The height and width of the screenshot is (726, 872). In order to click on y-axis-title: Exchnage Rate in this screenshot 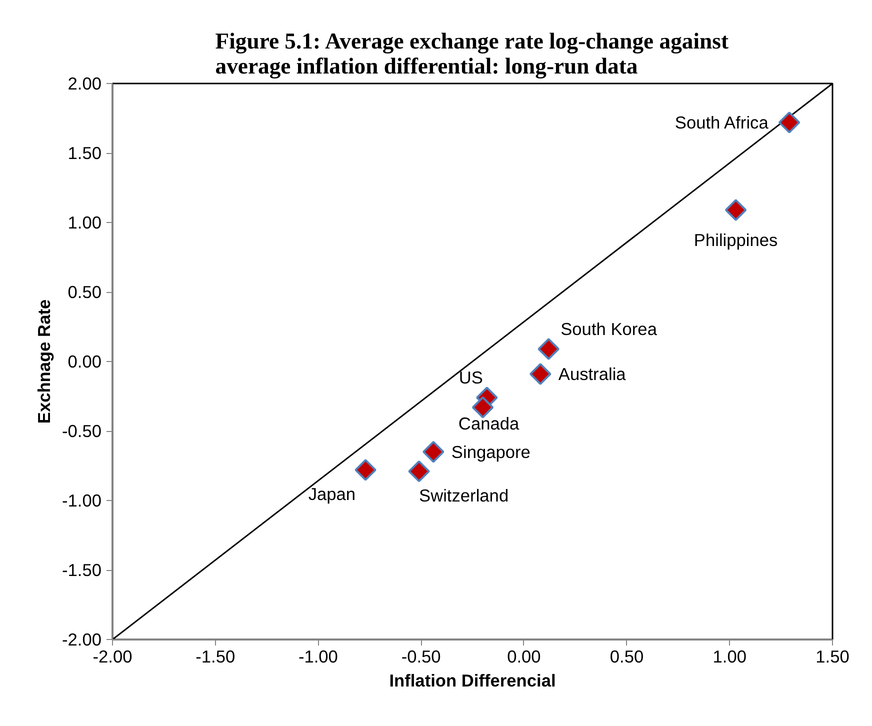, I will do `click(44, 361)`.